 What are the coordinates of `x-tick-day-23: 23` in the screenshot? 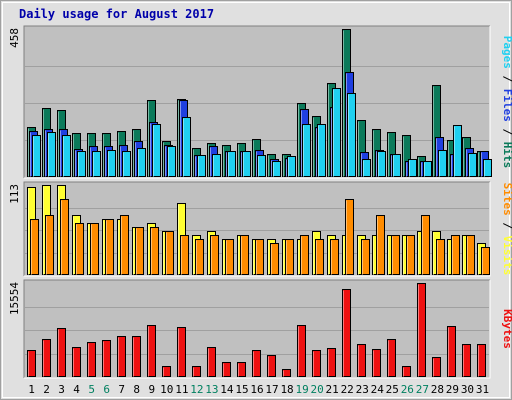 It's located at (362, 389).